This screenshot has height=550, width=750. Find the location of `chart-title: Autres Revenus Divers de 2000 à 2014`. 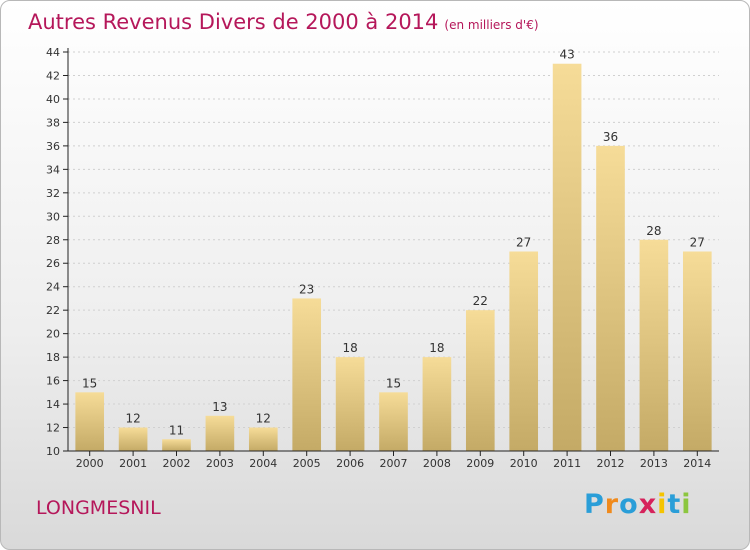

chart-title: Autres Revenus Divers de 2000 à 2014 is located at coordinates (233, 22).